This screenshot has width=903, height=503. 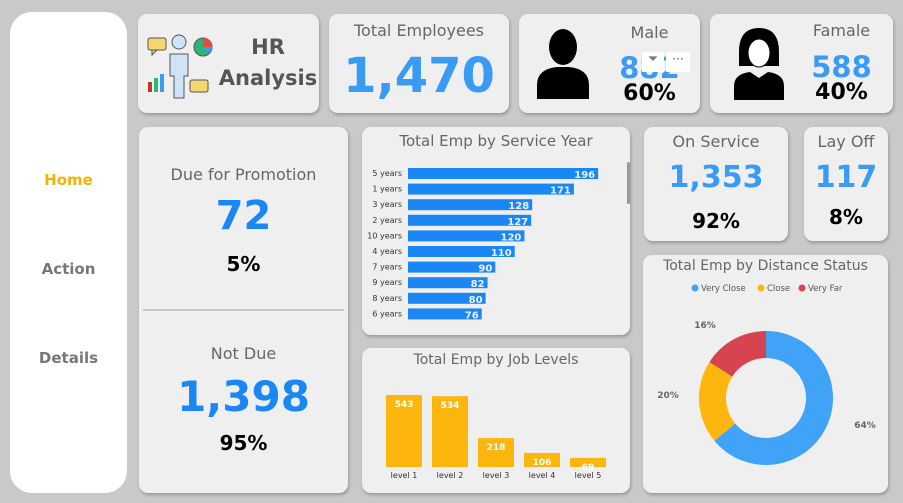 I want to click on female-card: Famale 588 40%, so click(x=801, y=63).